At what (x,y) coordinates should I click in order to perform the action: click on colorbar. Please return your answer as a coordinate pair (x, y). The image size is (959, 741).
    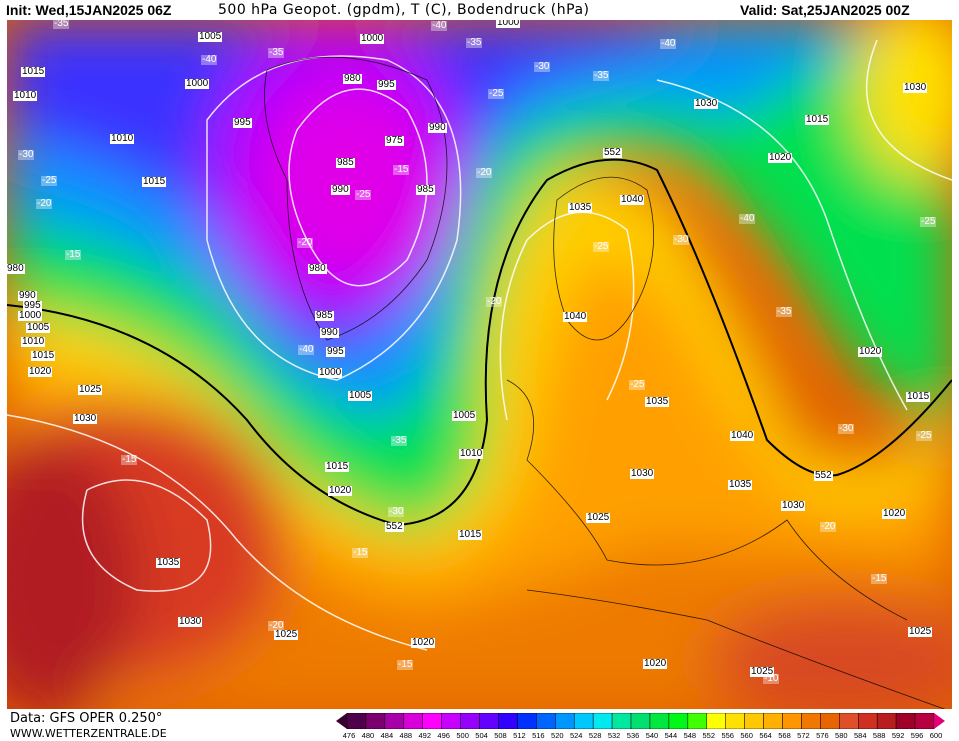
    Looking at the image, I should click on (640, 721).